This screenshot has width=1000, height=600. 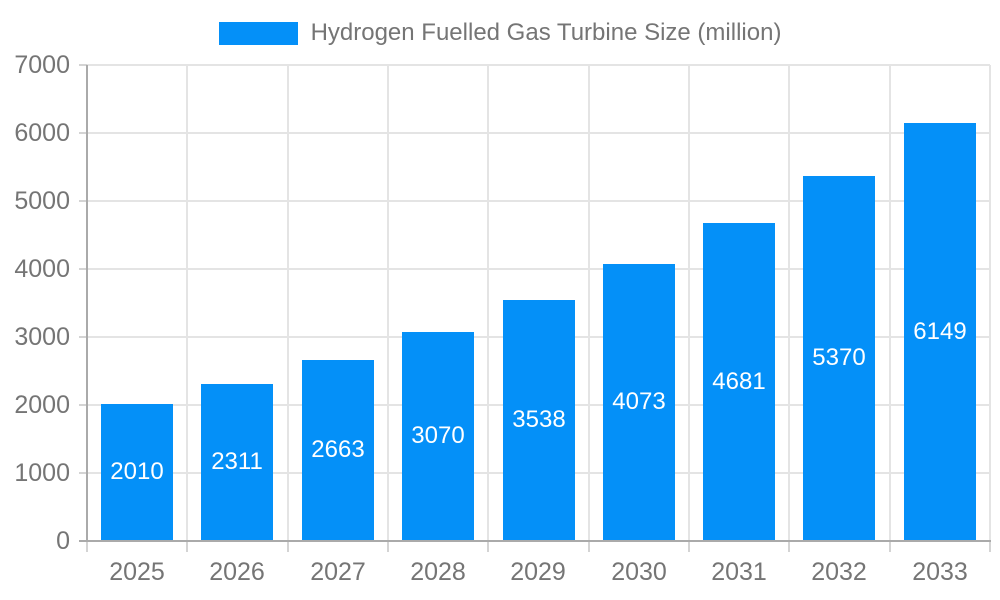 I want to click on y-tick-label: 7000, so click(x=42, y=65).